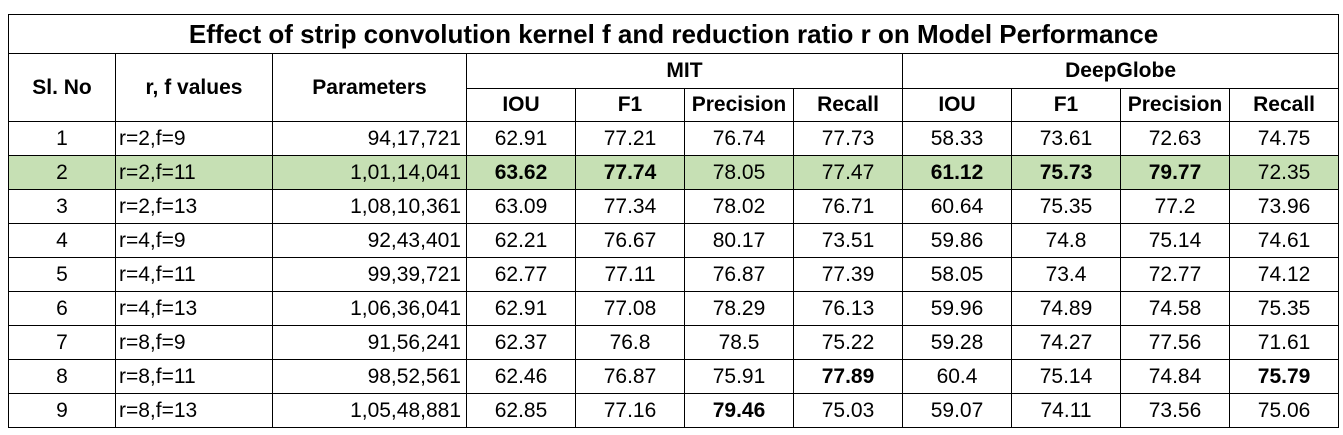  What do you see at coordinates (739, 274) in the screenshot?
I see `cell-mit-precision: 76.87` at bounding box center [739, 274].